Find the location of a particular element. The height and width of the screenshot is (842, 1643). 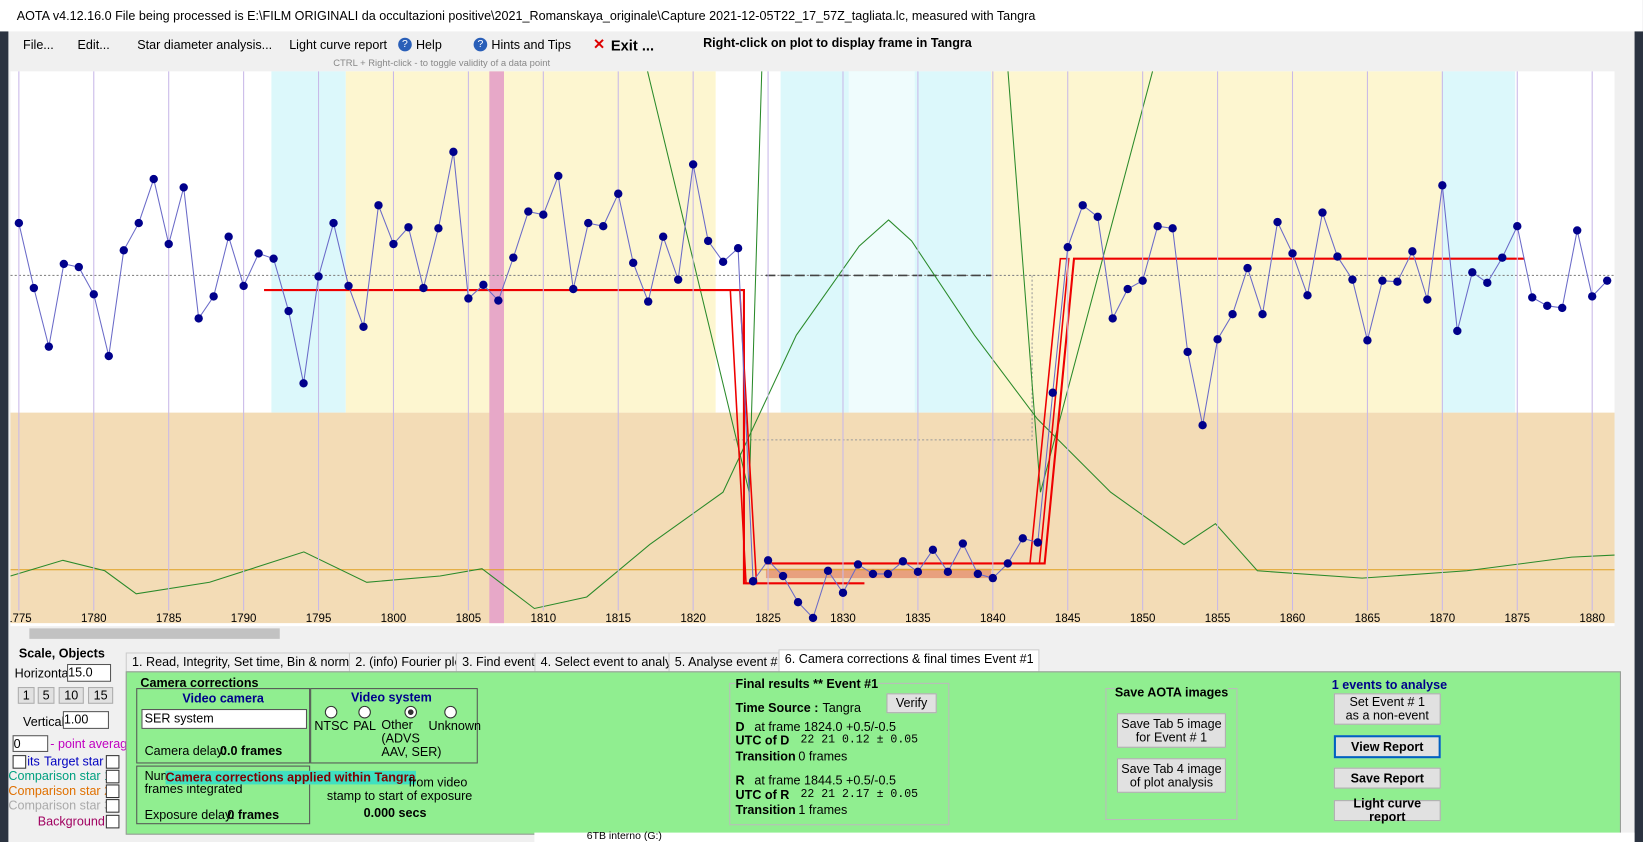

label: 1 events to analyse is located at coordinates (1389, 685).